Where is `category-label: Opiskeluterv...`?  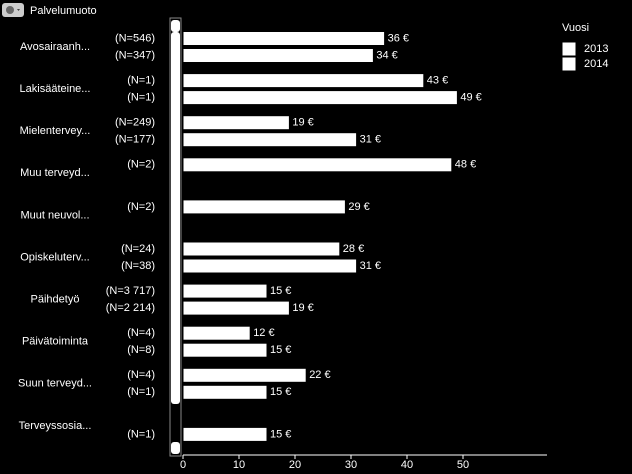
category-label: Opiskeluterv... is located at coordinates (55, 257).